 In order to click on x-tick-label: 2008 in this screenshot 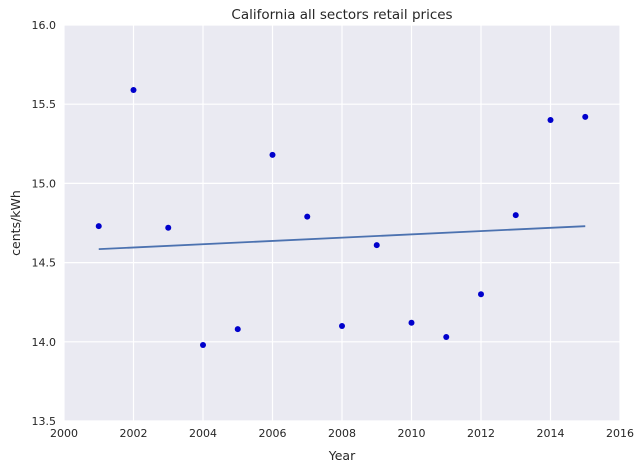, I will do `click(342, 433)`.